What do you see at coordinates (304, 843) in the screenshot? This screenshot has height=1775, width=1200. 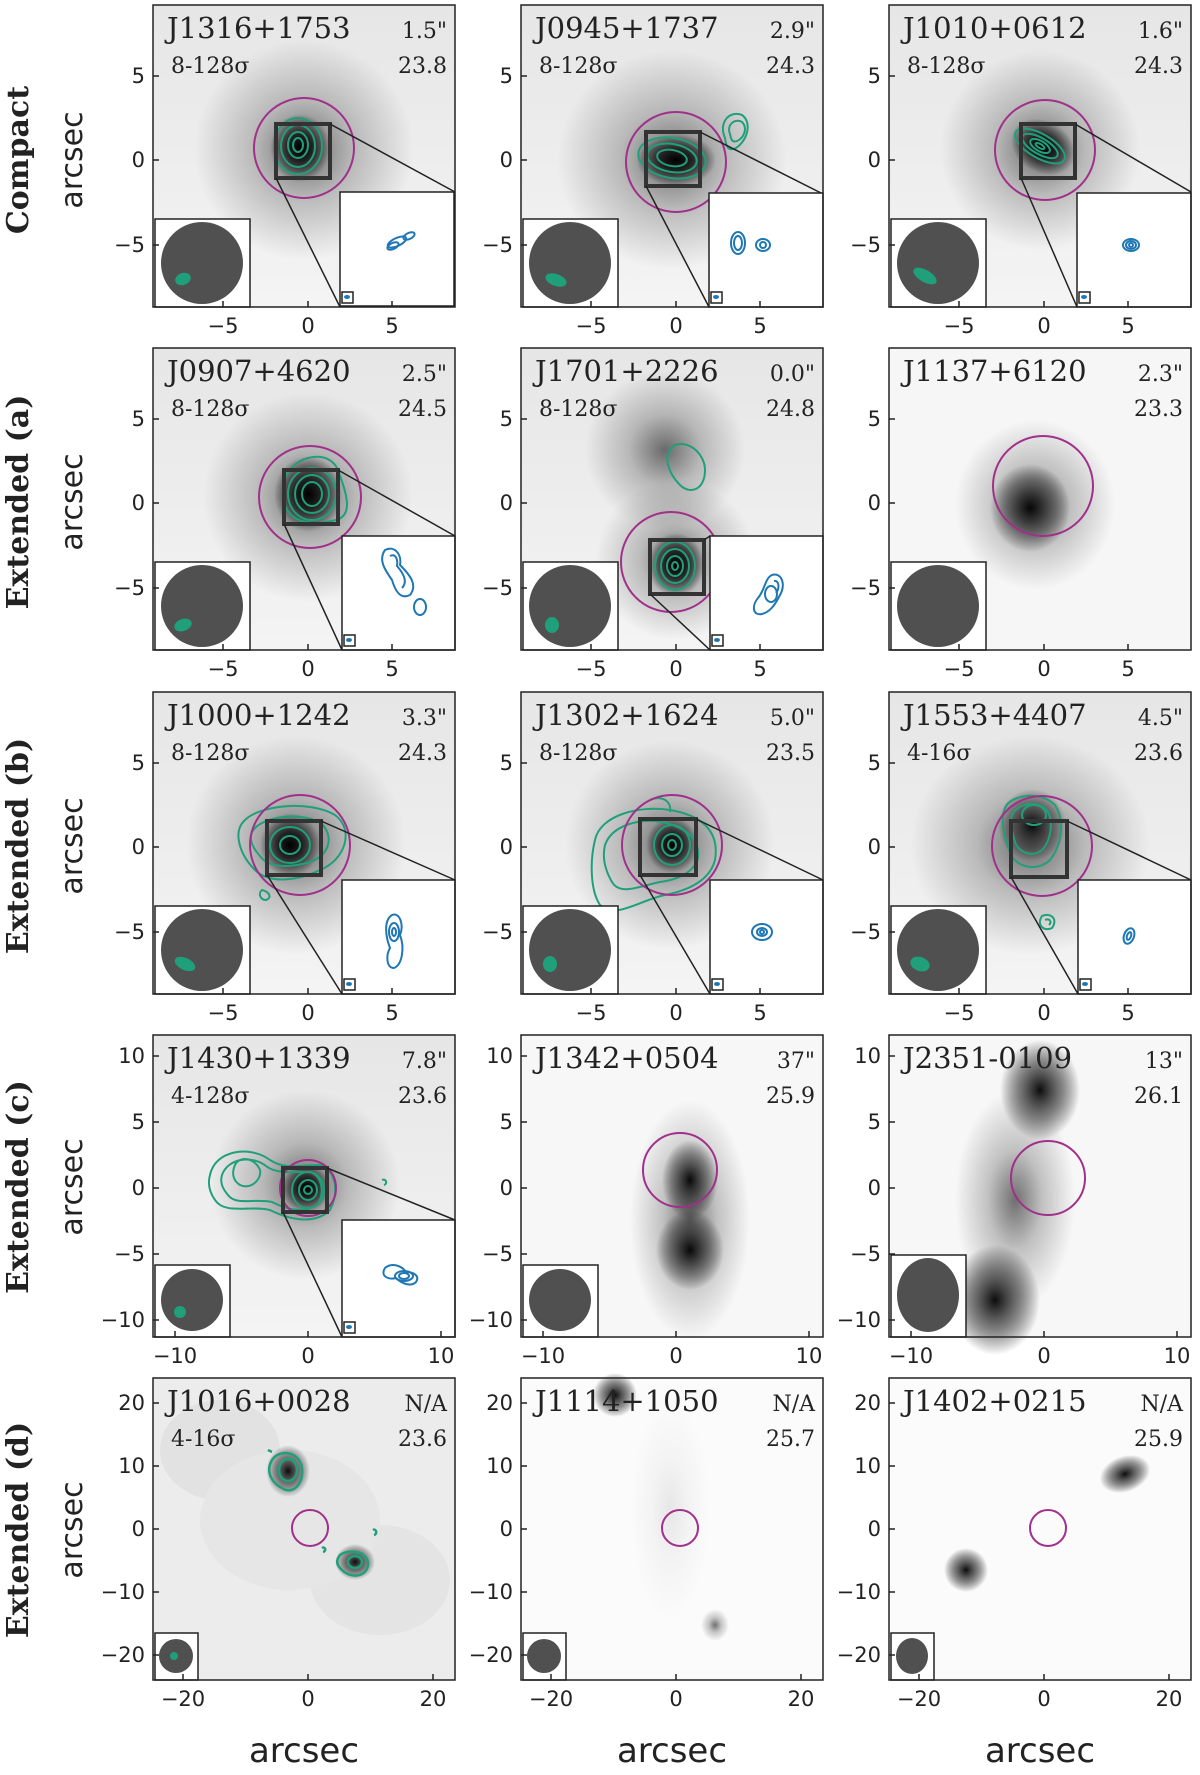 I see `panel-r3c1: J1000+1242 3.3" 8-128σ 24.3` at bounding box center [304, 843].